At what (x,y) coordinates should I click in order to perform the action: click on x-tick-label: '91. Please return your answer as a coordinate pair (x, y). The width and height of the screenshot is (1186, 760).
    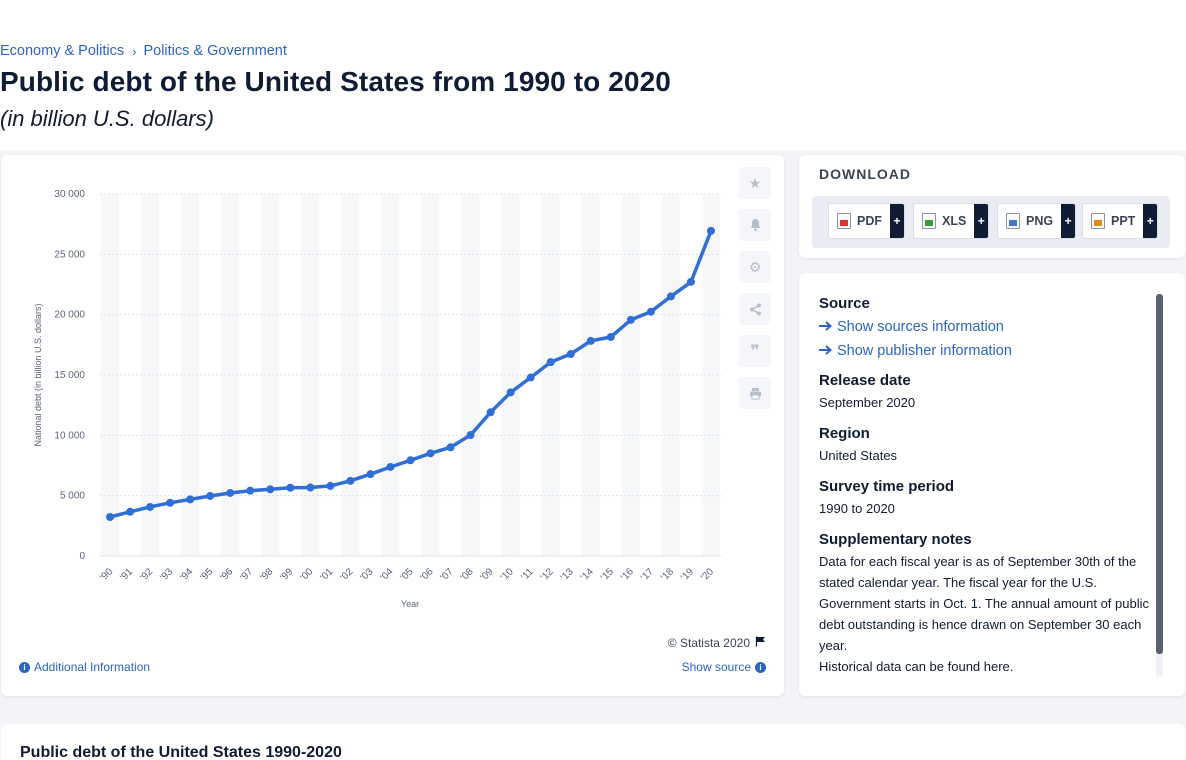
    Looking at the image, I should click on (126, 574).